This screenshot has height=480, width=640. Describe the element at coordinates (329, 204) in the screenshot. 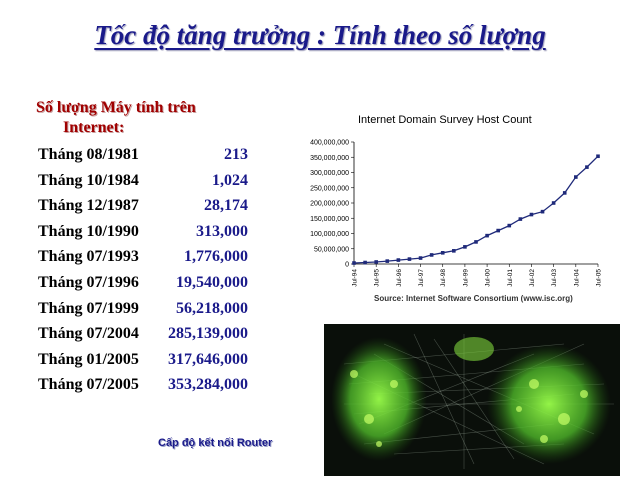

I see `y-tick-label: 200,000,000` at that location.